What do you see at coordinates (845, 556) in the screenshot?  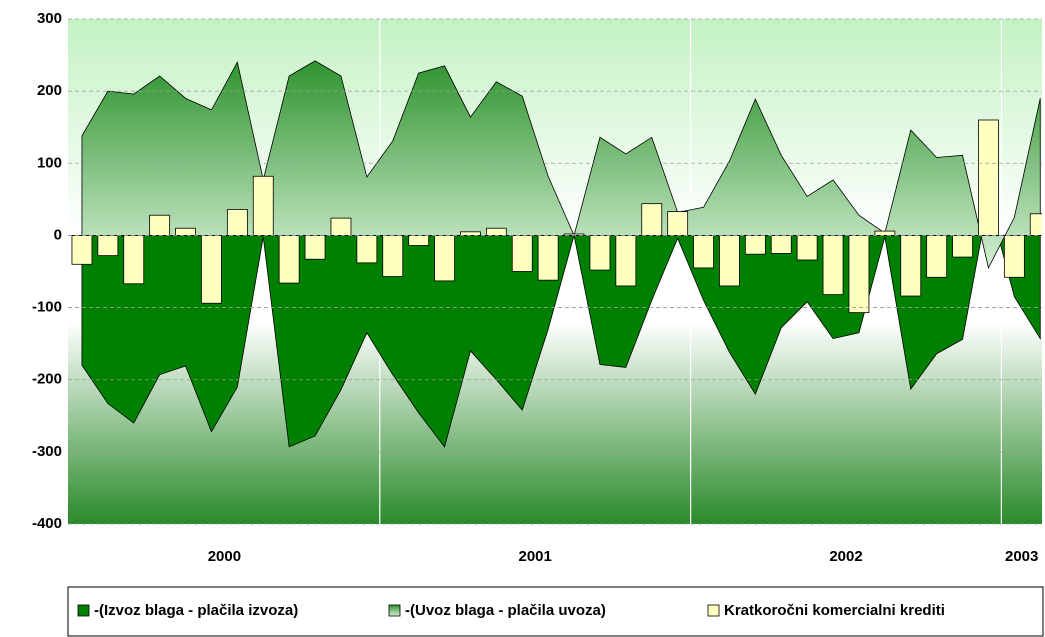 I see `x-group-label: 2002` at bounding box center [845, 556].